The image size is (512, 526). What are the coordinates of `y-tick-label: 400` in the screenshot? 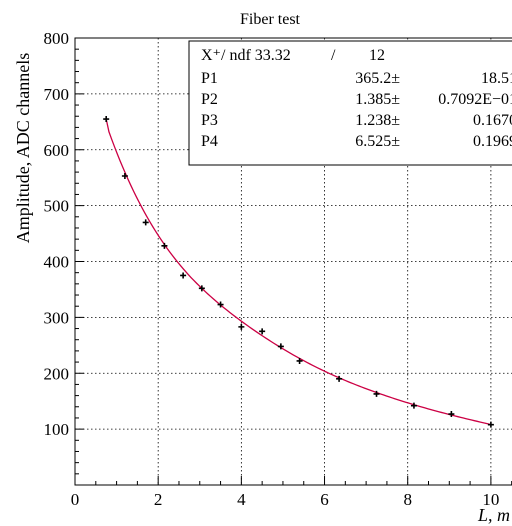 It's located at (57, 262).